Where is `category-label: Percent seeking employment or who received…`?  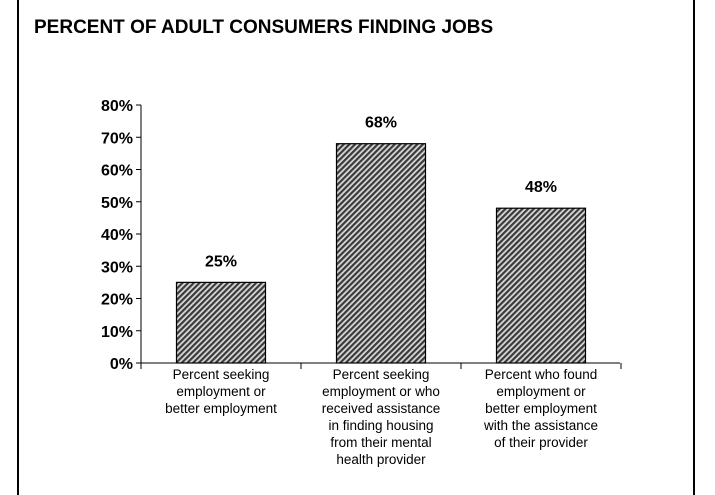 category-label: Percent seeking employment or who received… is located at coordinates (381, 417).